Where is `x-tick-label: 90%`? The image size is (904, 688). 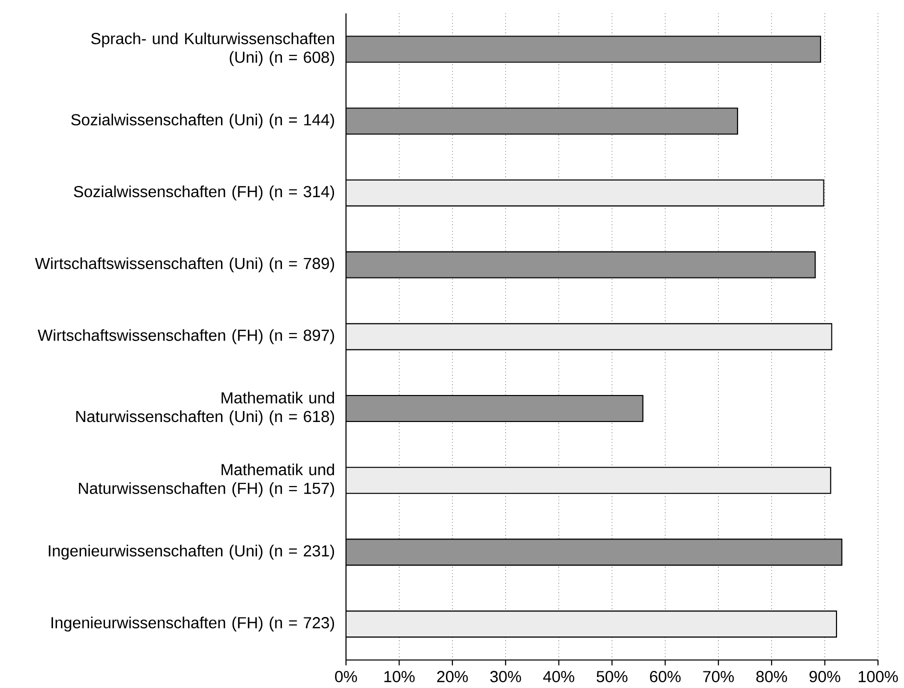
x-tick-label: 90% is located at coordinates (825, 676).